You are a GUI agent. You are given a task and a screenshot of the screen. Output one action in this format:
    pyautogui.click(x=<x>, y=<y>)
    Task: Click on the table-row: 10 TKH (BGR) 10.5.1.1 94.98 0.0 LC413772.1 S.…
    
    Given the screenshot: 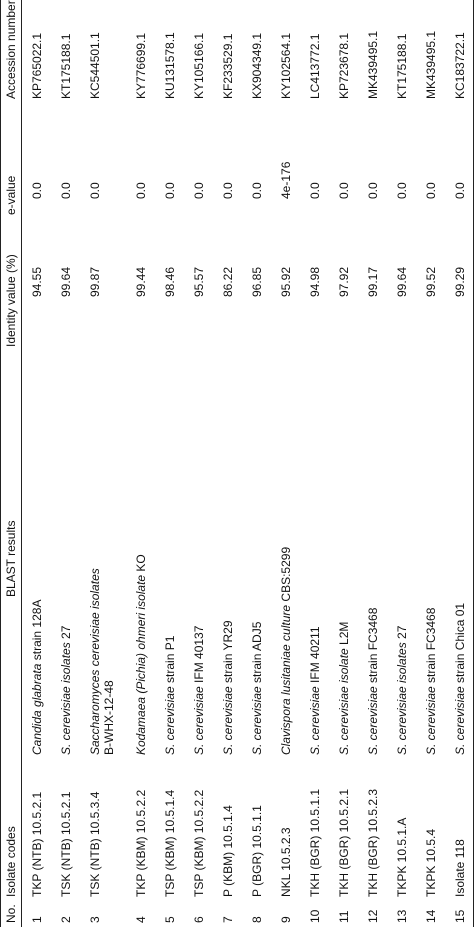 What is the action you would take?
    pyautogui.click(x=314, y=463)
    